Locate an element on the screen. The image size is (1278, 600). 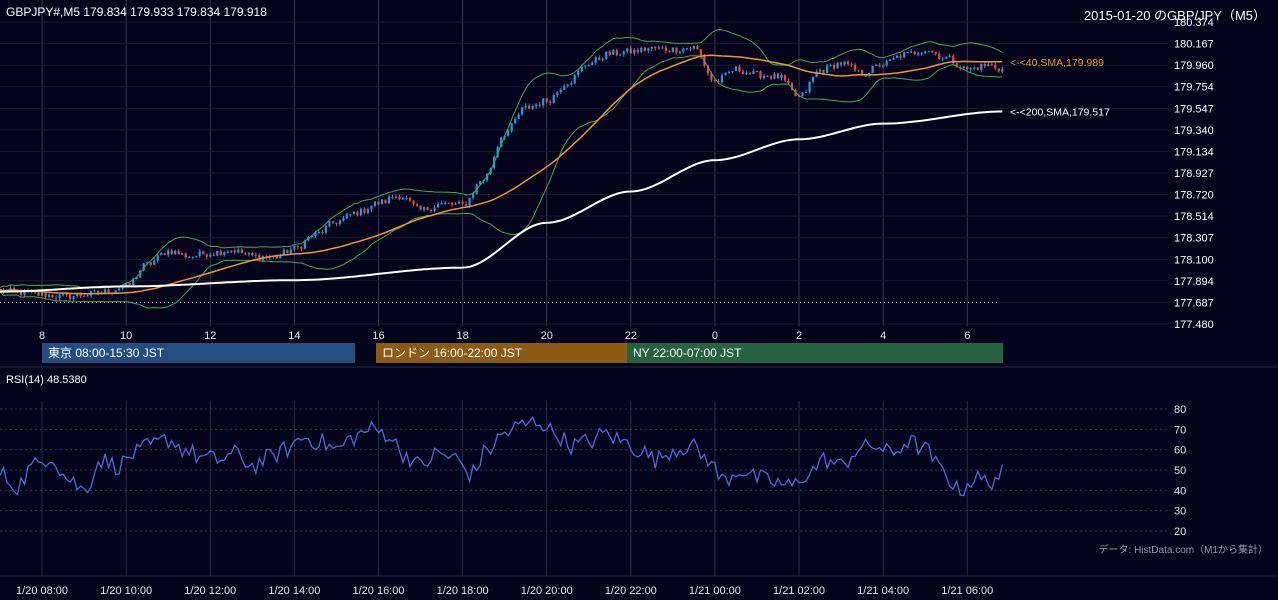
y-tick-label: 178.514 is located at coordinates (1194, 217).